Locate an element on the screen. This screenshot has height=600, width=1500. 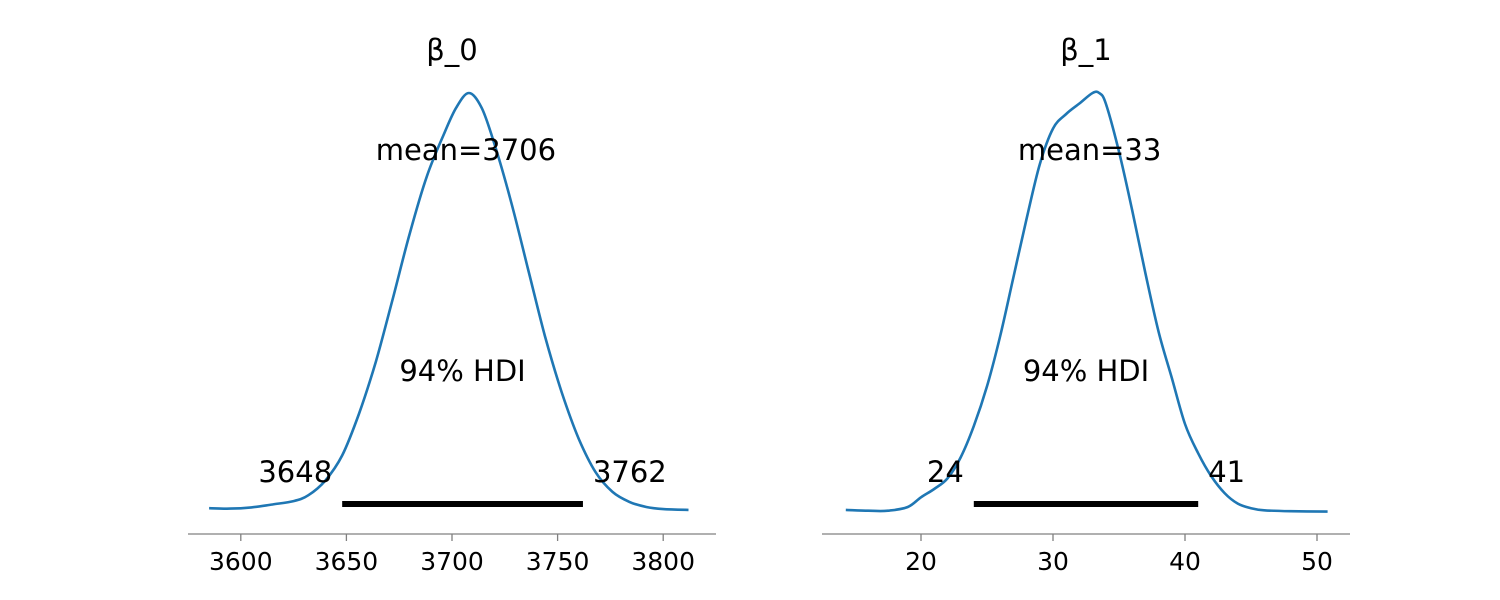
x-tick-label: 3650 is located at coordinates (347, 561).